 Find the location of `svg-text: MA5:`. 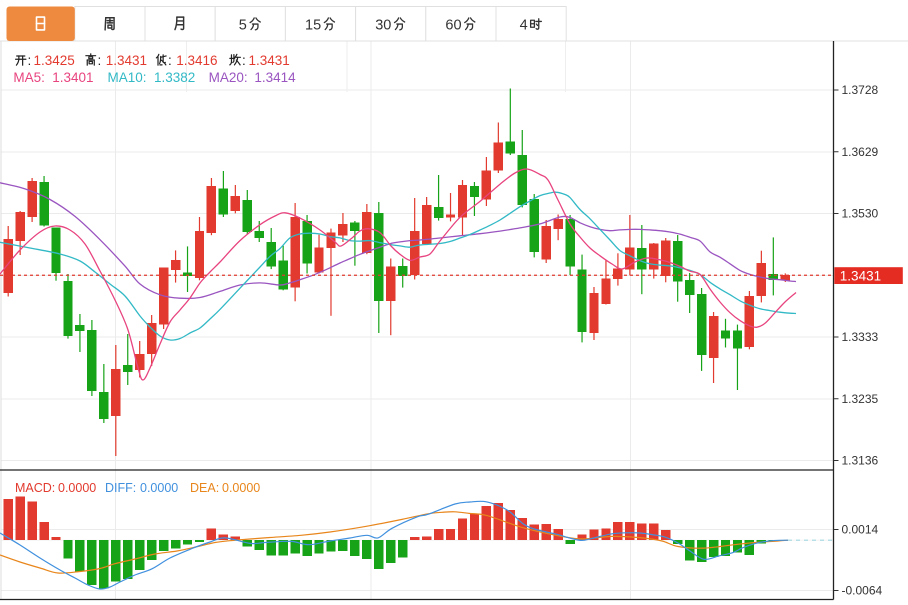

svg-text: MA5: is located at coordinates (29, 77).